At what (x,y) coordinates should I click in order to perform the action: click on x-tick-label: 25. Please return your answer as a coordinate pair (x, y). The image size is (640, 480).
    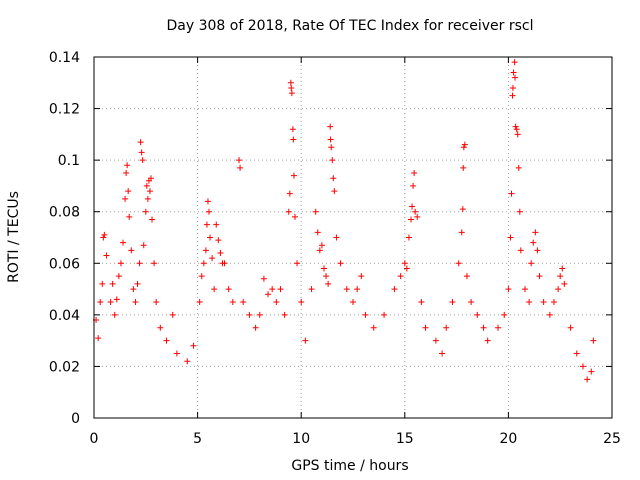
    Looking at the image, I should click on (612, 439).